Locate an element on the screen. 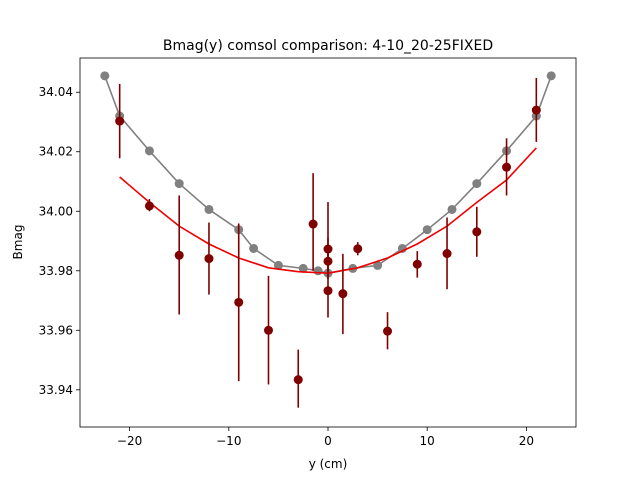 The image size is (640, 484). x-tick-label: 20 is located at coordinates (526, 441).